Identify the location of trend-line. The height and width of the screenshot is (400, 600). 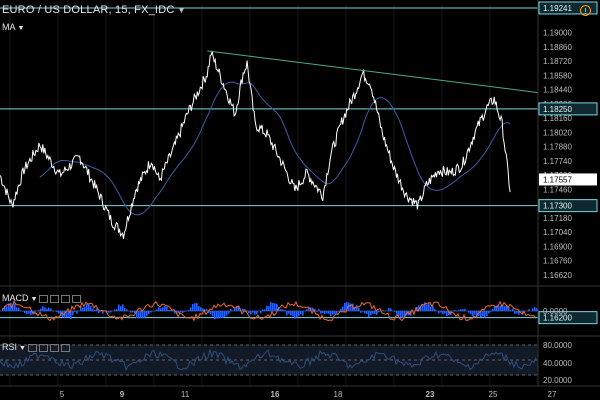
(373, 72).